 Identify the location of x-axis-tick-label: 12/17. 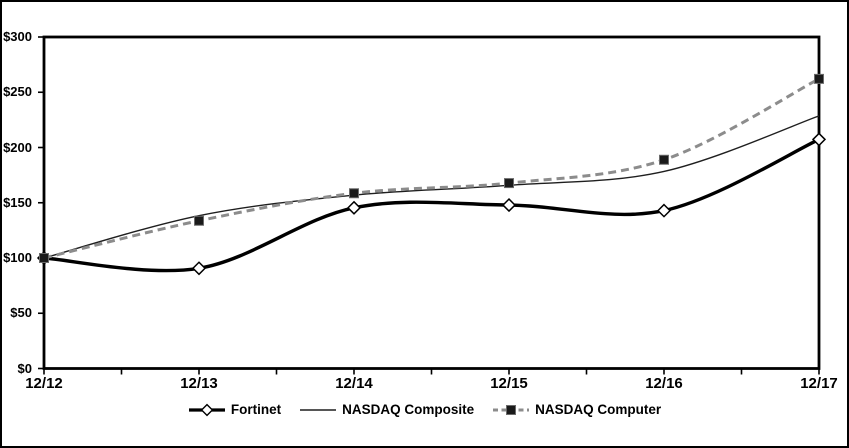
(819, 383).